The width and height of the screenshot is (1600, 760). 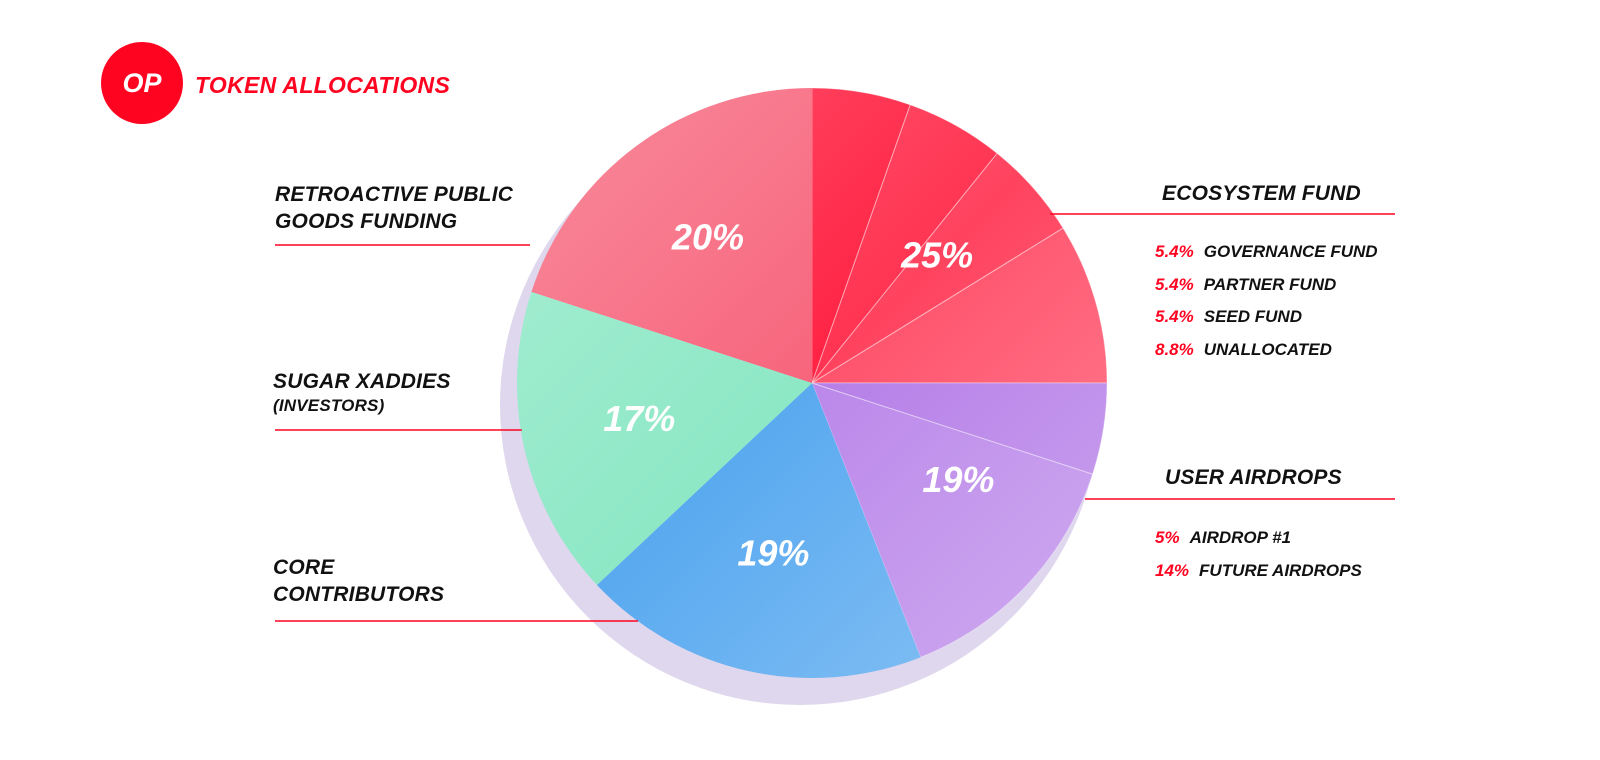 What do you see at coordinates (707, 236) in the screenshot?
I see `slice-value-label: 20%` at bounding box center [707, 236].